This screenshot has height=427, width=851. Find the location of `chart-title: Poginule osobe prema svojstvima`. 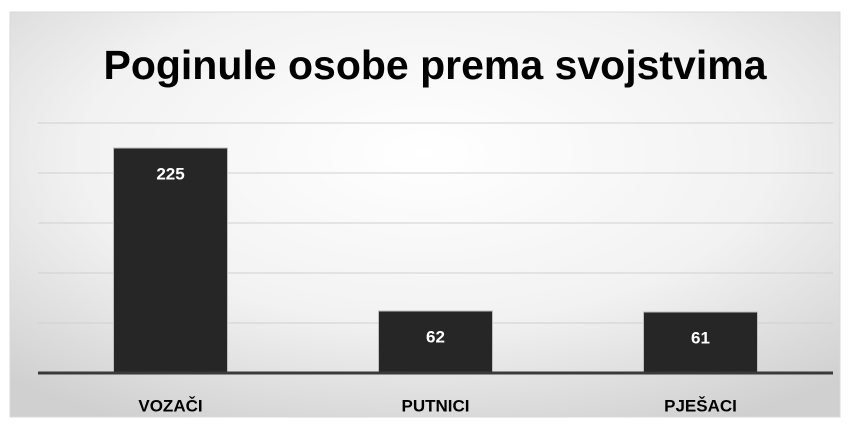

chart-title: Poginule osobe prema svojstvima is located at coordinates (435, 65).